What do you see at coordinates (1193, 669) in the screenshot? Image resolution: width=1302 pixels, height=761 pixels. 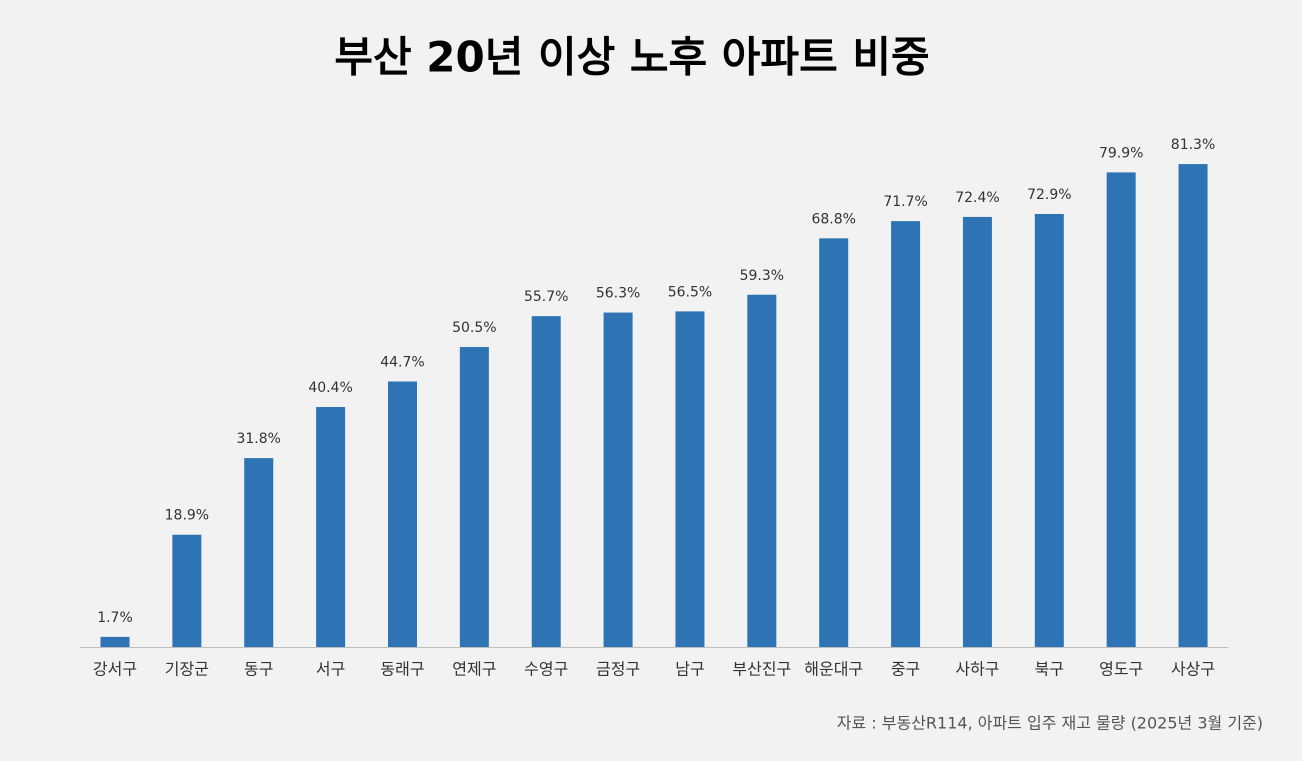 I see `x-tick-label: 사상구` at bounding box center [1193, 669].